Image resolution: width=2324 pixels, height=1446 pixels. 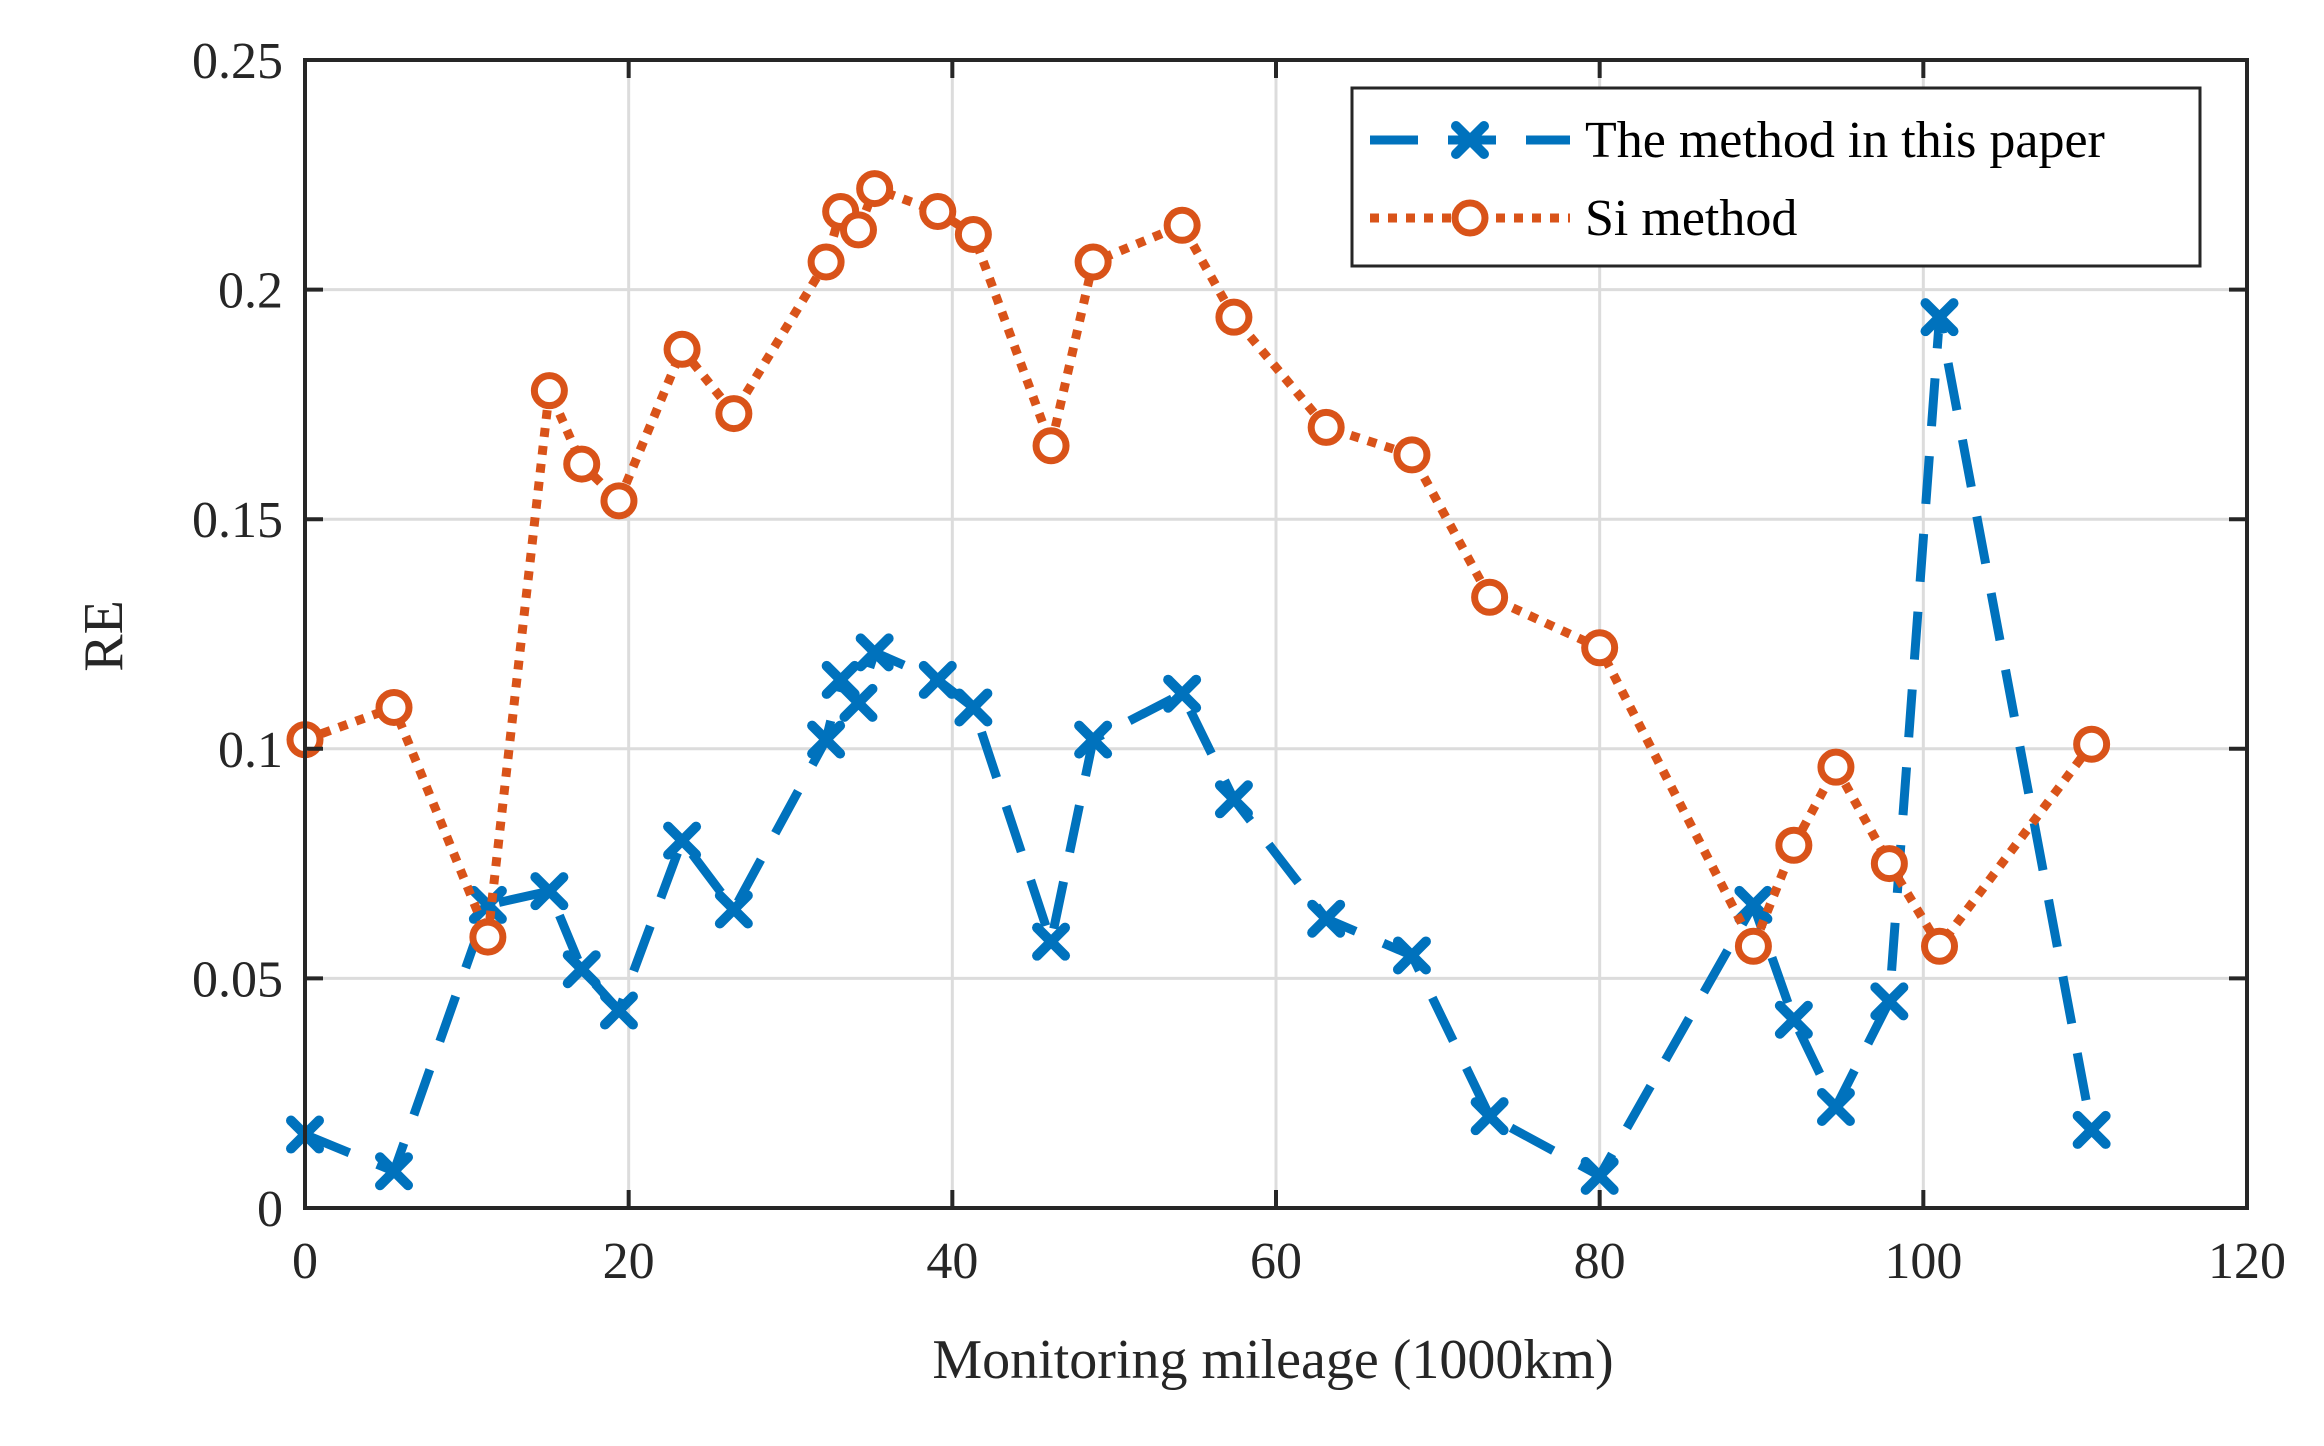 What do you see at coordinates (237, 979) in the screenshot?
I see `y-tick-label: 0.05` at bounding box center [237, 979].